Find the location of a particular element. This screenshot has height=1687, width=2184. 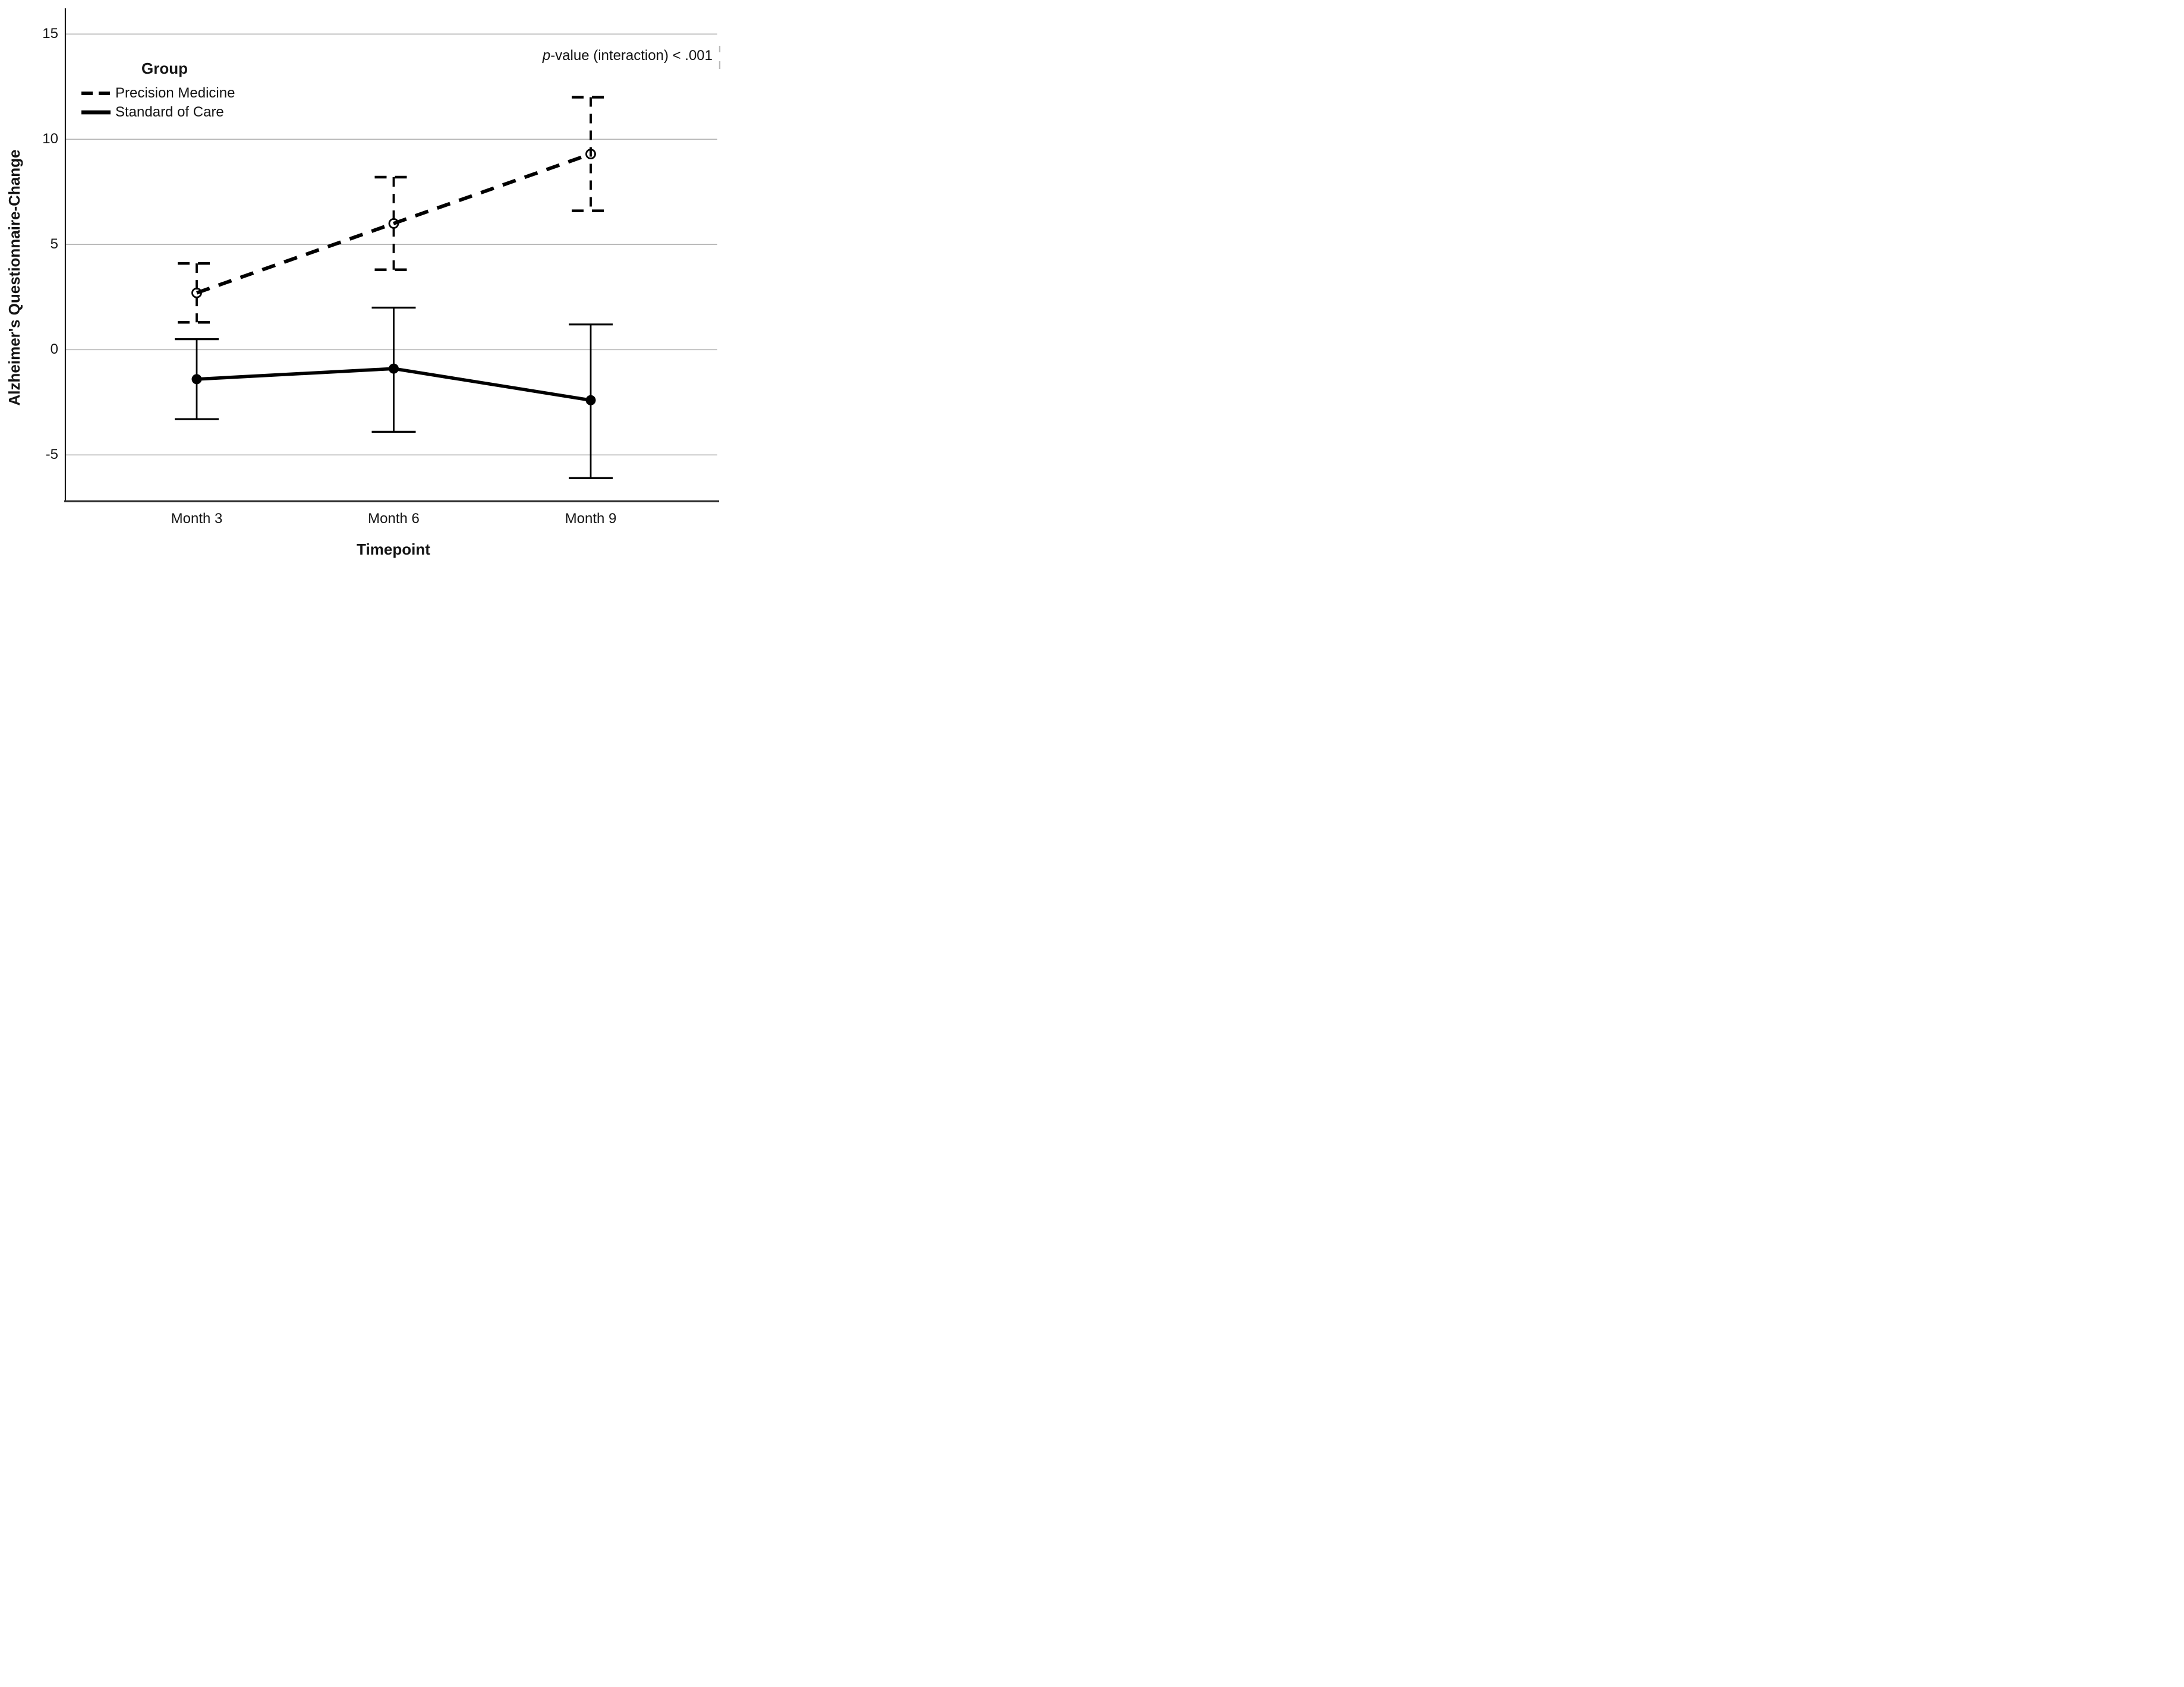

y-tick-label-5: 5 is located at coordinates (54, 244).